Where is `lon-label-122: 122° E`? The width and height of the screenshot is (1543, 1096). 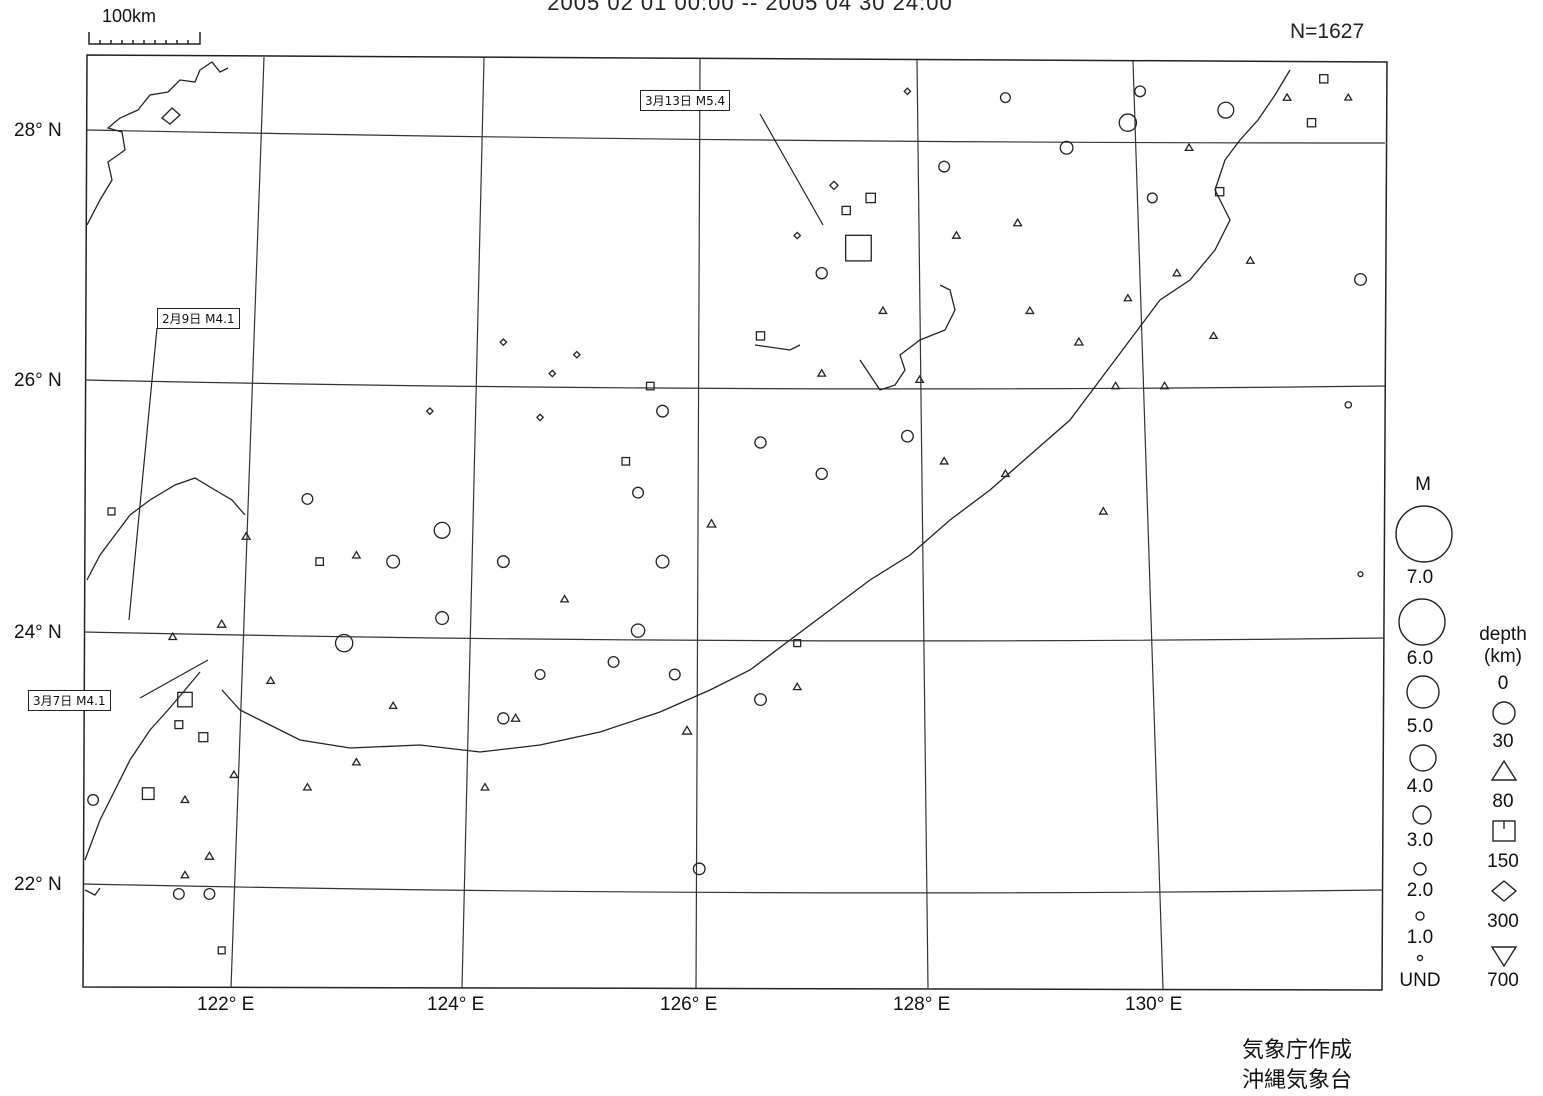 lon-label-122: 122° E is located at coordinates (226, 1004).